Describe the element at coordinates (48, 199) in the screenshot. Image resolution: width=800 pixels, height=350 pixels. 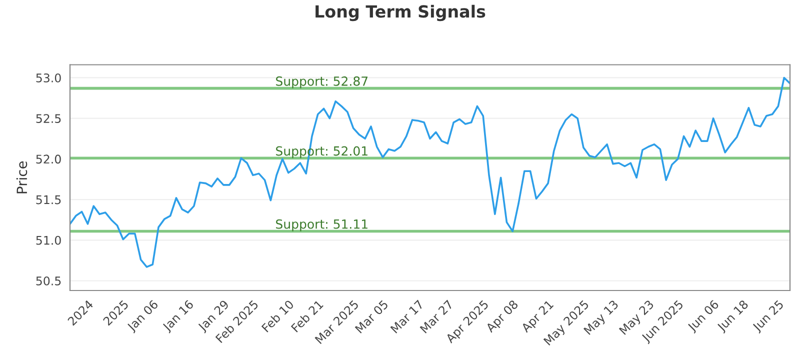
I see `text: 51.5` at that location.